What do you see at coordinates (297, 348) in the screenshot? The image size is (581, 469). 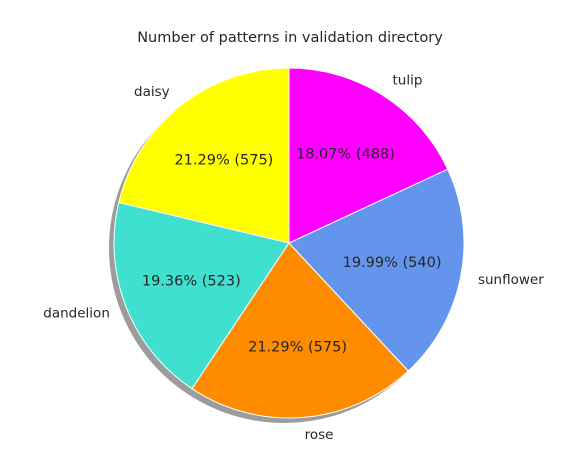 I see `slice-value-label-rose: 21.29% (575)` at bounding box center [297, 348].